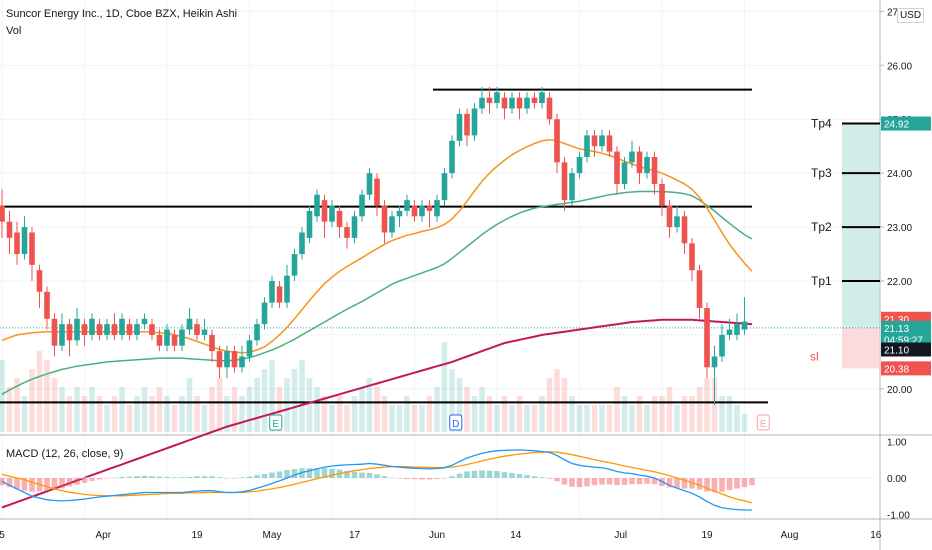 Image resolution: width=932 pixels, height=550 pixels. Describe the element at coordinates (821, 124) in the screenshot. I see `target-label: Tp4` at that location.